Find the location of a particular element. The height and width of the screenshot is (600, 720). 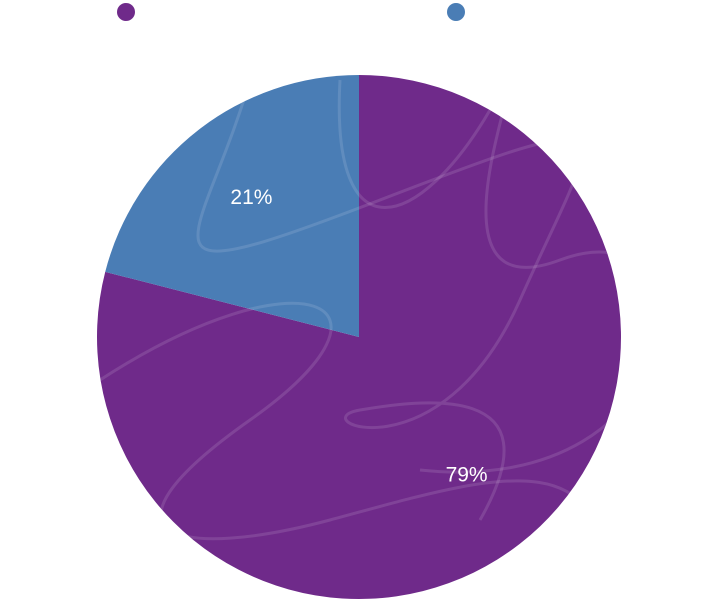

value-label: 79% is located at coordinates (467, 474).